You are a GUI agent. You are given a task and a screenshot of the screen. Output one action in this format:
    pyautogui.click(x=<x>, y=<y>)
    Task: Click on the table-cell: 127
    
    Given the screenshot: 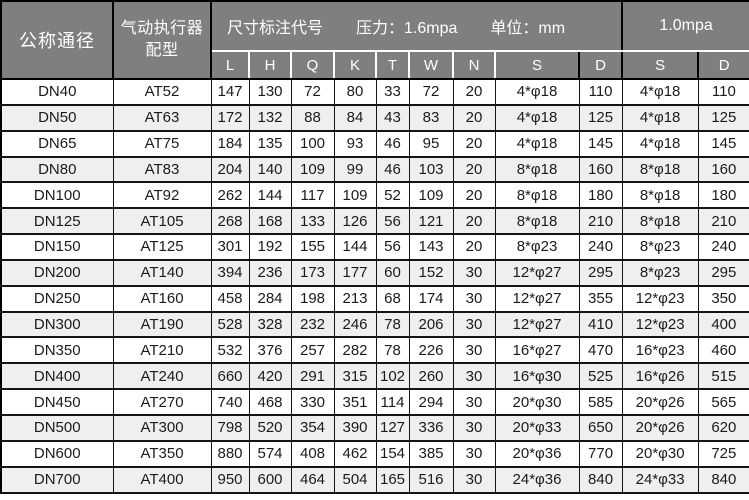 What is the action you would take?
    pyautogui.click(x=392, y=427)
    